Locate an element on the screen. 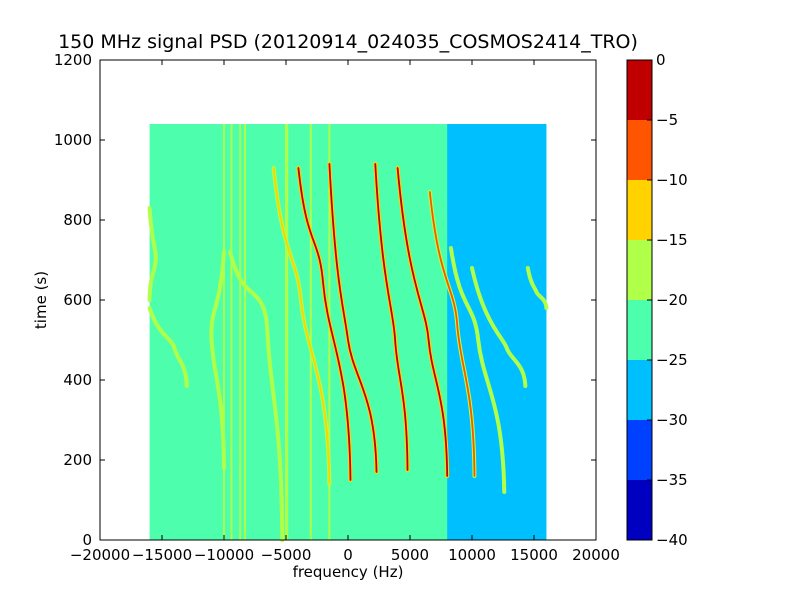 The height and width of the screenshot is (600, 800). colorbar-tick-label: 0 is located at coordinates (661, 60).